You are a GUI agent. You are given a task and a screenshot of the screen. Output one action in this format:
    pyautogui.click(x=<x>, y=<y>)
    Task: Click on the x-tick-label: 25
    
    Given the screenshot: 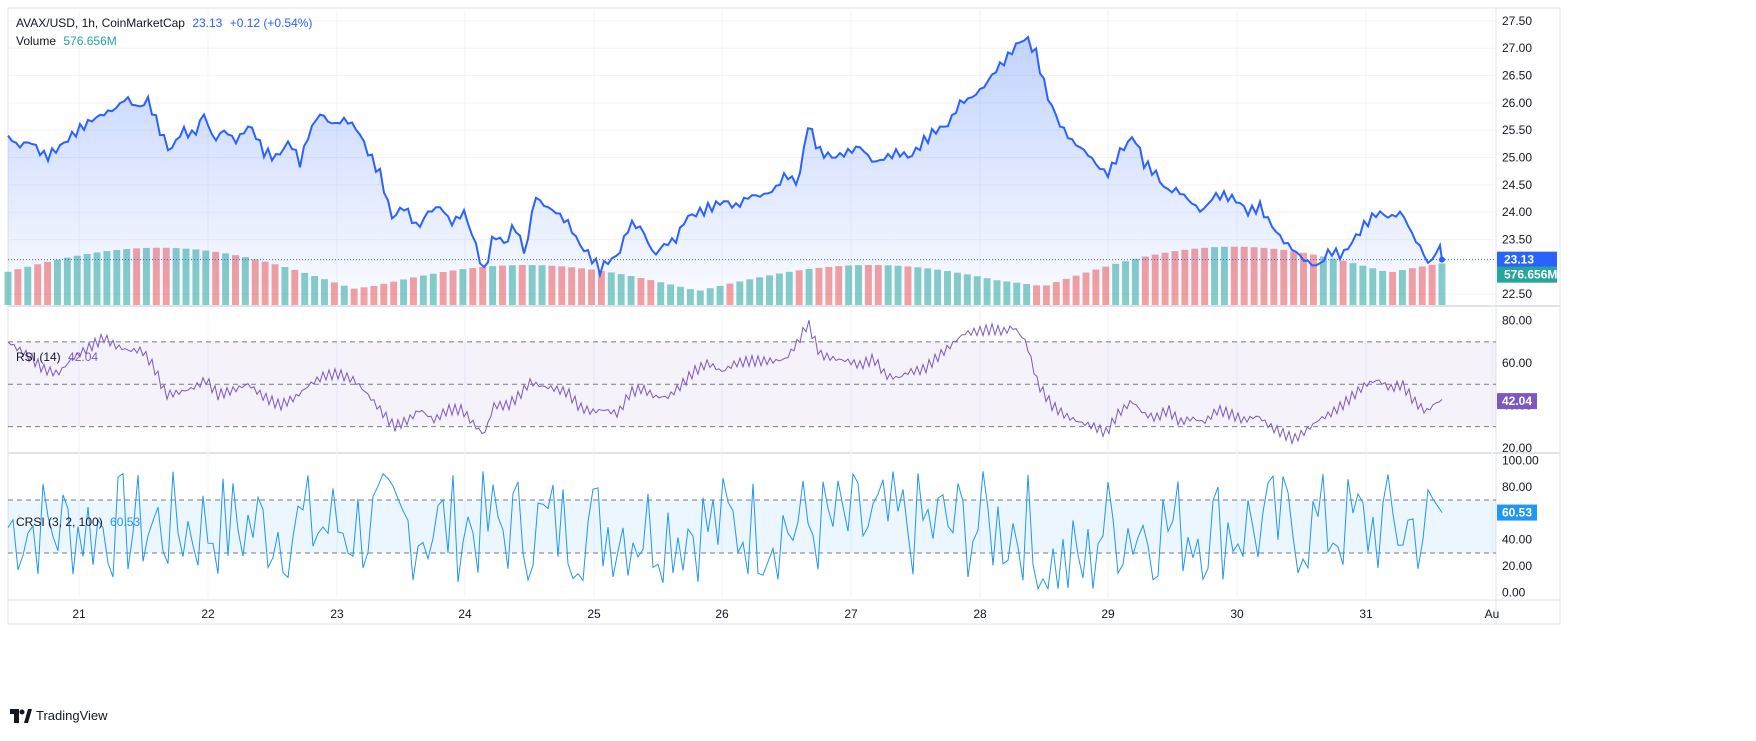 What is the action you would take?
    pyautogui.click(x=594, y=614)
    